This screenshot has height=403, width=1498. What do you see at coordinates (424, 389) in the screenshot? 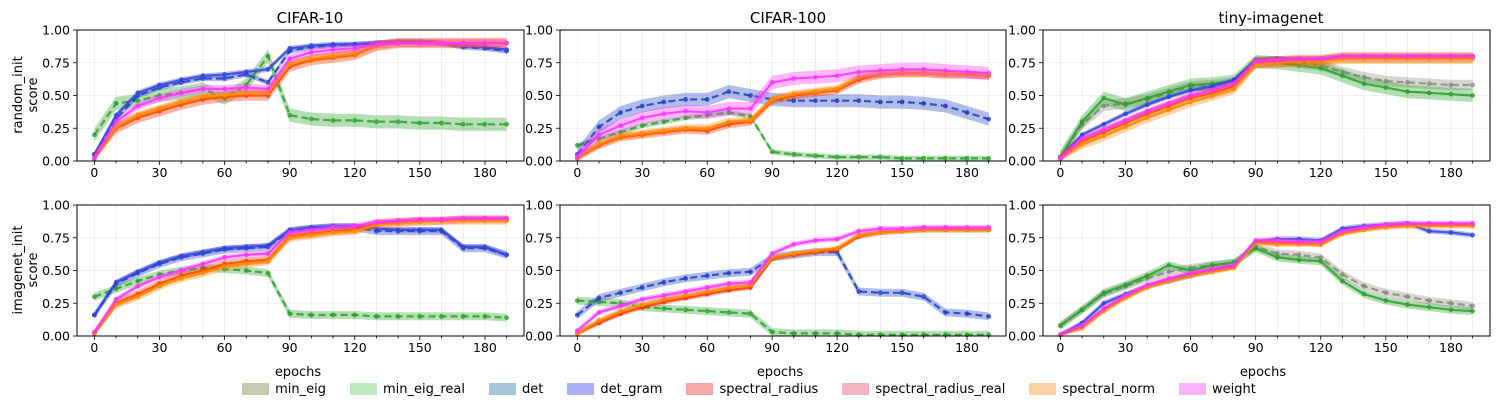
I see `legend-label-min-eig-real: min_eig_real` at bounding box center [424, 389].